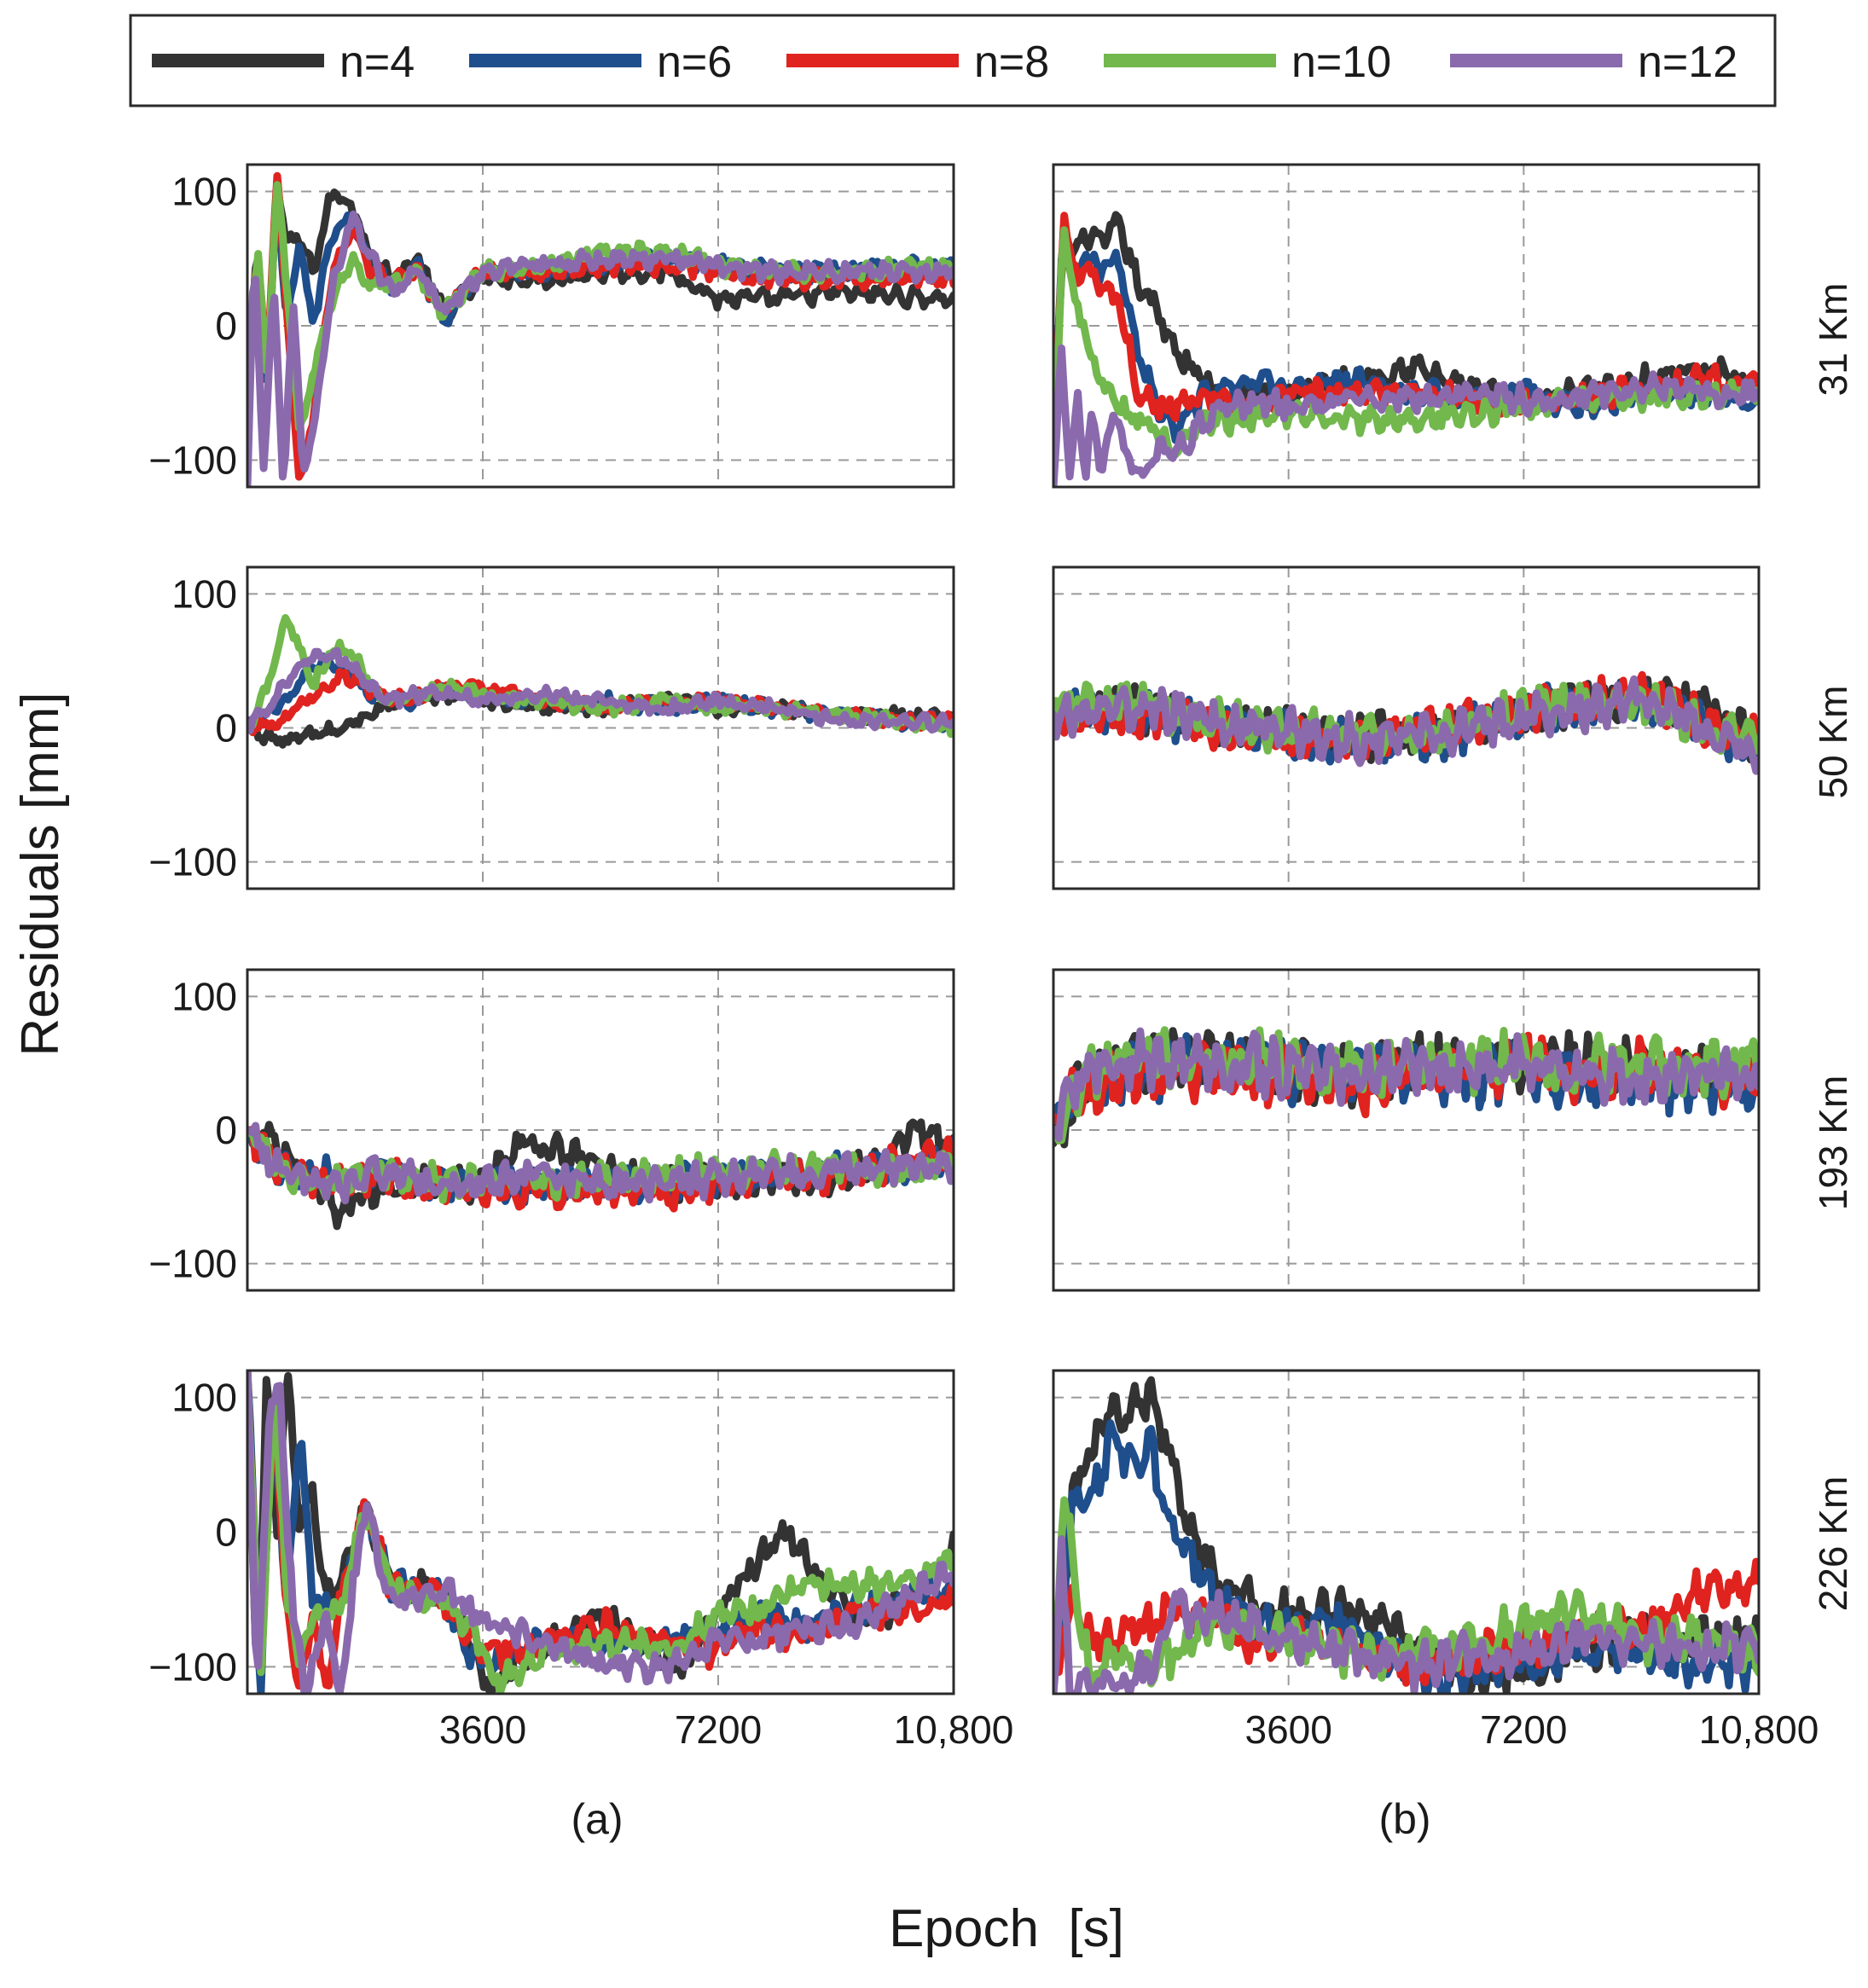  I want to click on panel-193-km-a-ytick-label: 0, so click(226, 1130).